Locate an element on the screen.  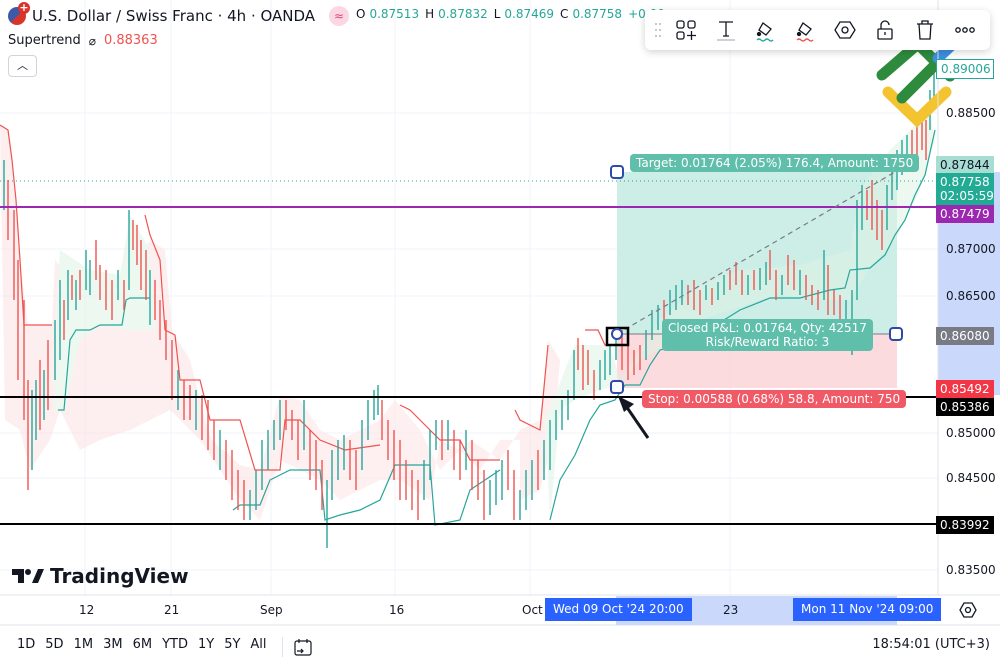
range-selector: 1D 5D 1M 3M 6M YTD 1Y 5Y All is located at coordinates (162, 649).